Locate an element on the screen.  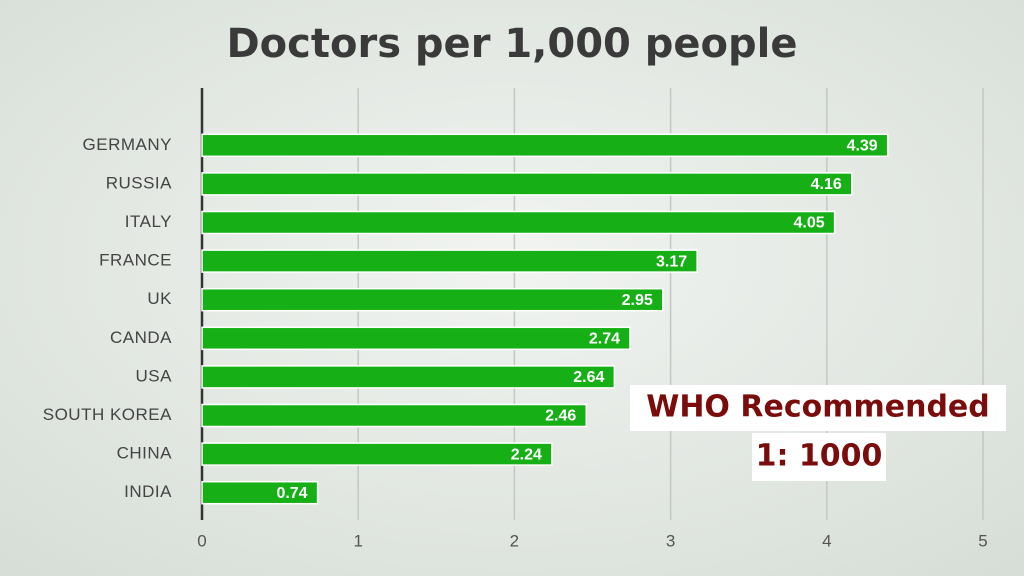
value-label: 2.46 is located at coordinates (560, 416).